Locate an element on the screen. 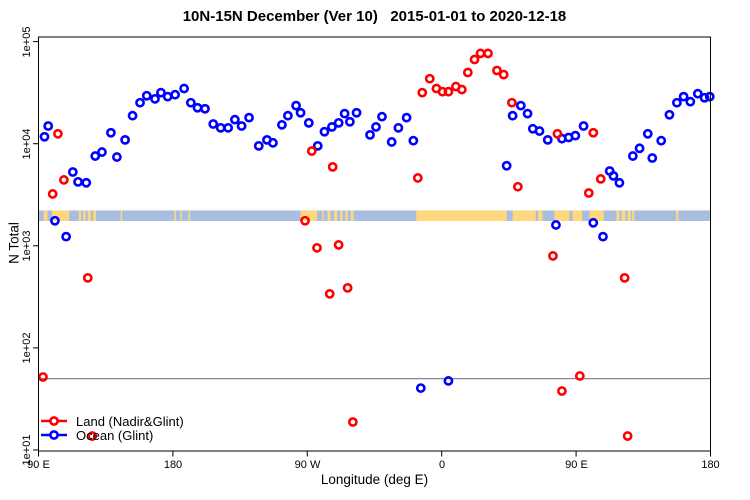  y-tick-label: 1e+02 is located at coordinates (27, 348).